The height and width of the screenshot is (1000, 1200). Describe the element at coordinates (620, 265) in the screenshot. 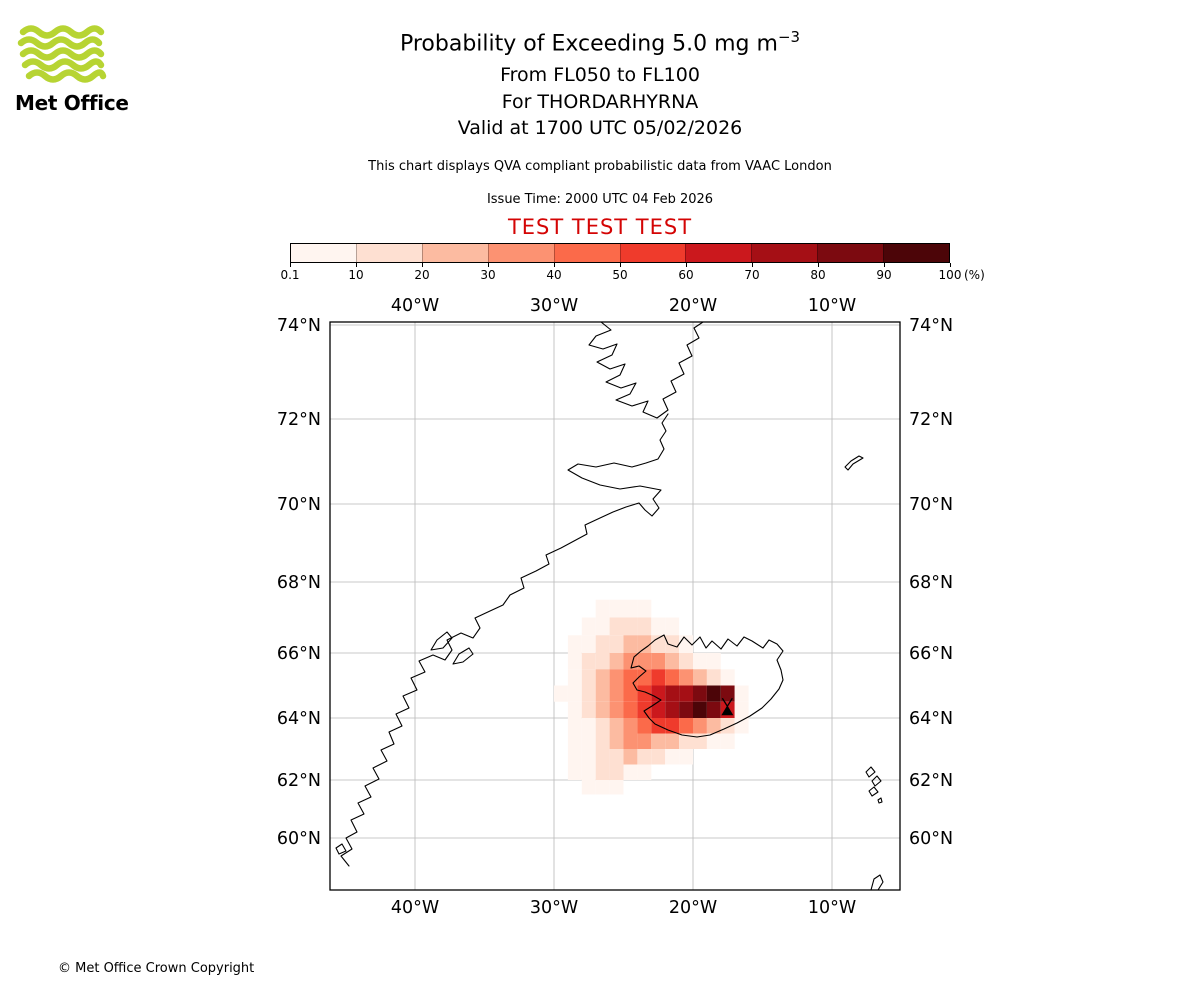

I see `colorbar-ticks` at that location.